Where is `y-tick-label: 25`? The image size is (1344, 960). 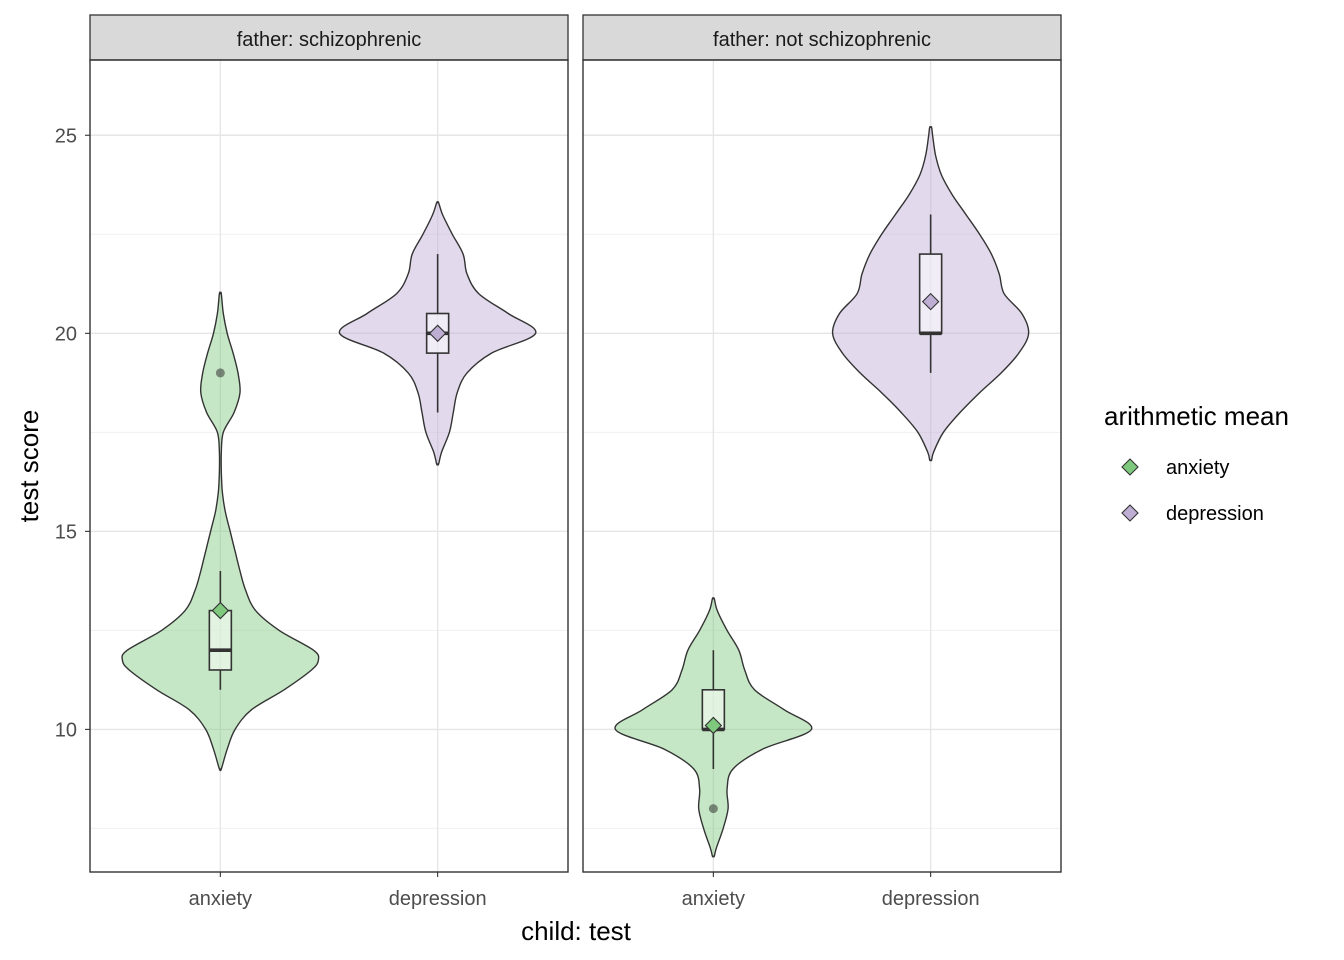 y-tick-label: 25 is located at coordinates (66, 136).